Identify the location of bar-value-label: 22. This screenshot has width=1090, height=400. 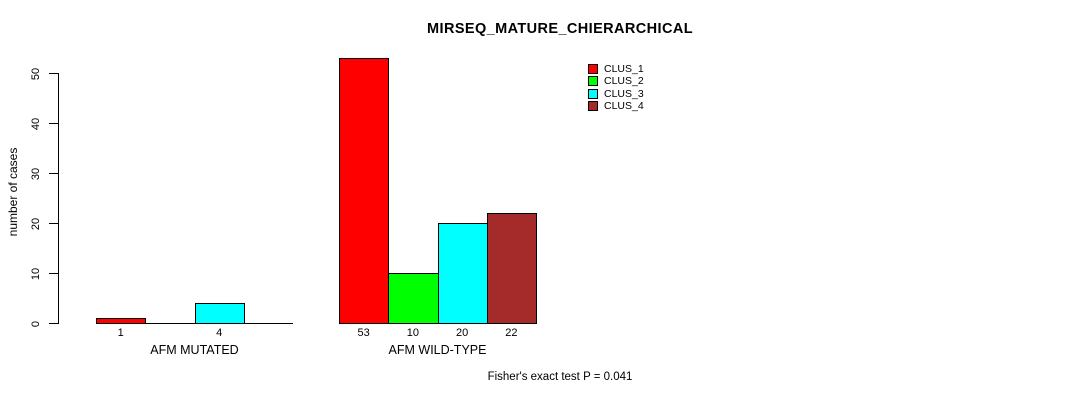
(511, 333).